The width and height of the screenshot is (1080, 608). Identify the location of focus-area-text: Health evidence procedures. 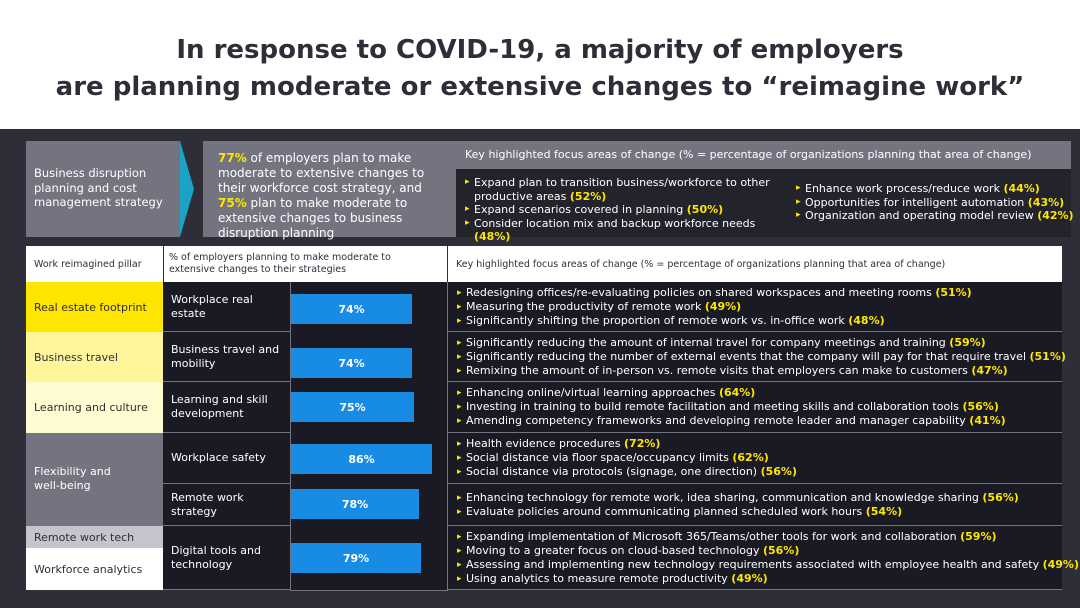
(545, 443).